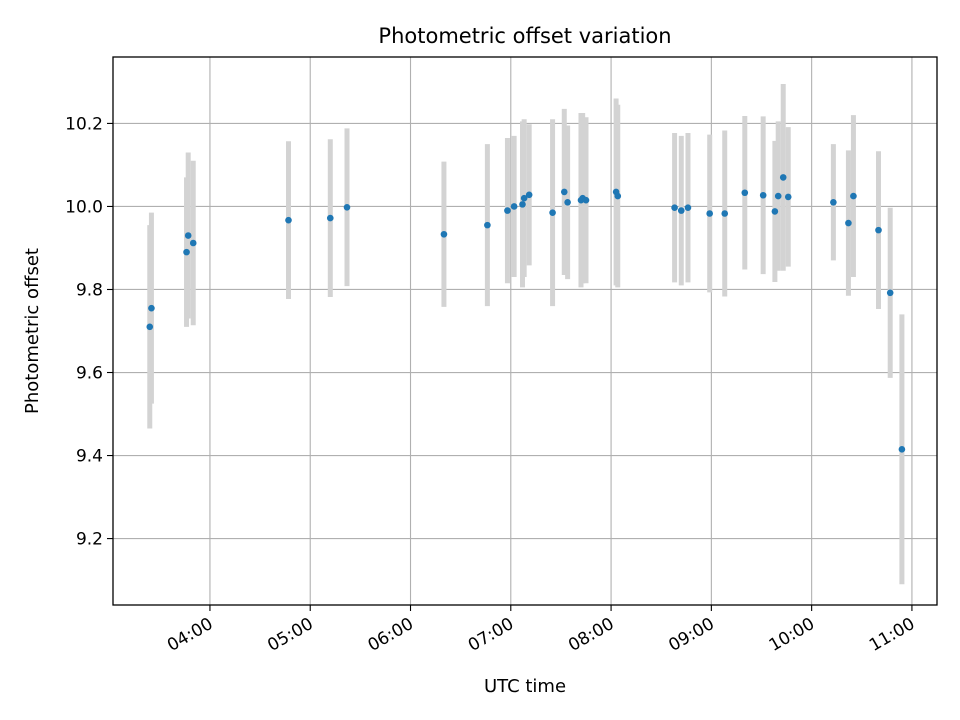 The width and height of the screenshot is (960, 720). Describe the element at coordinates (89, 290) in the screenshot. I see `y-tick-label: 9.8` at that location.